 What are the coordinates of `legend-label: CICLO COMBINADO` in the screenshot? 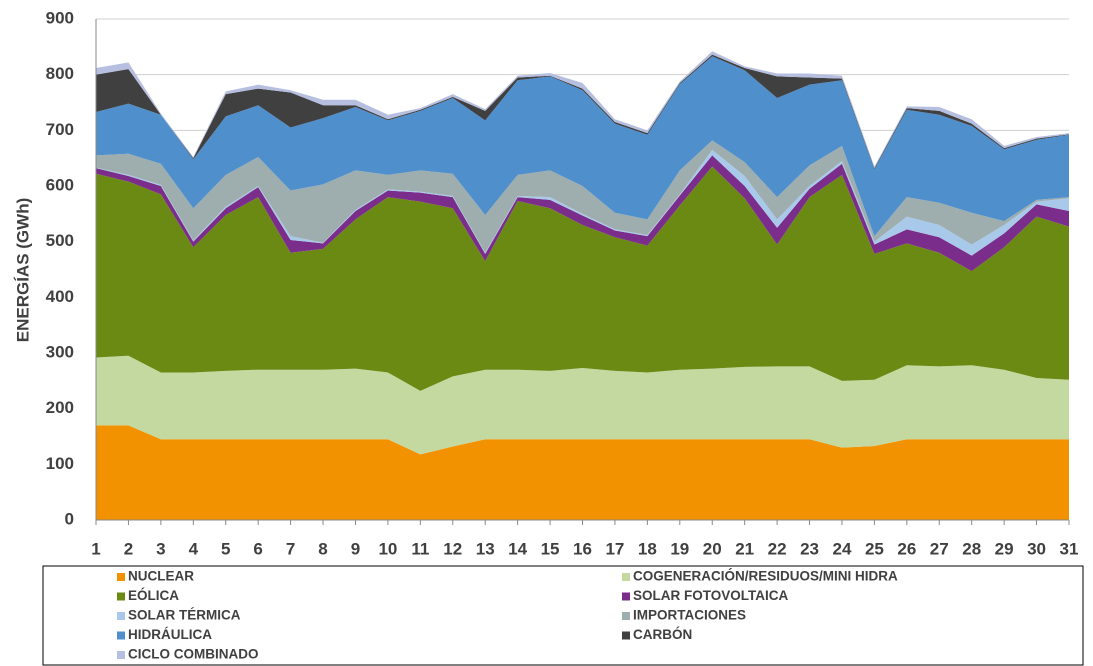 It's located at (193, 654).